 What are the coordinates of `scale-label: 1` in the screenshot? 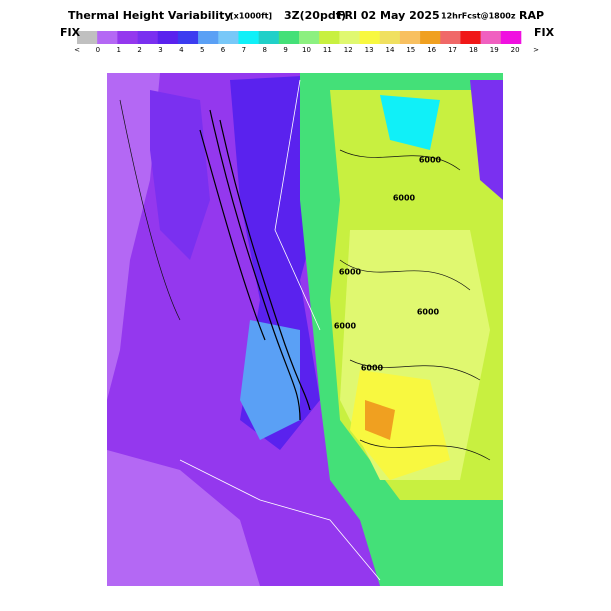 It's located at (118, 50).